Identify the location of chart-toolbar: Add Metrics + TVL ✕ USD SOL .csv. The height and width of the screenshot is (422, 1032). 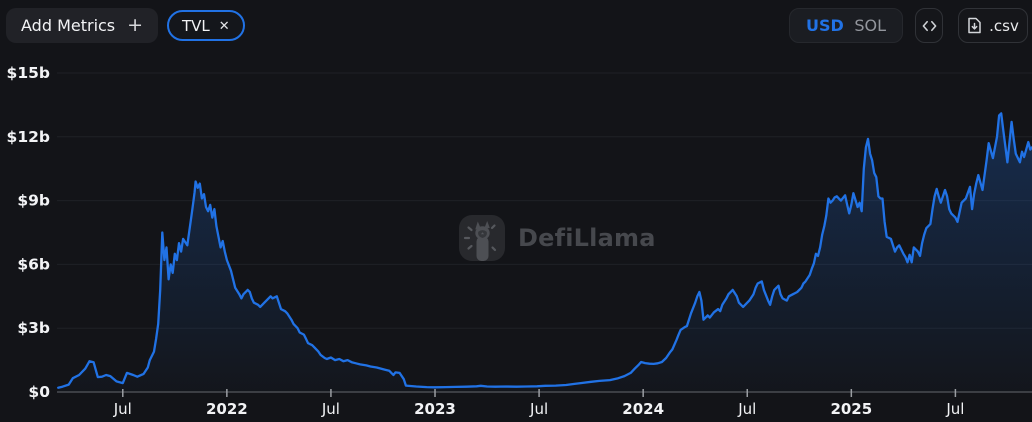
(516, 25).